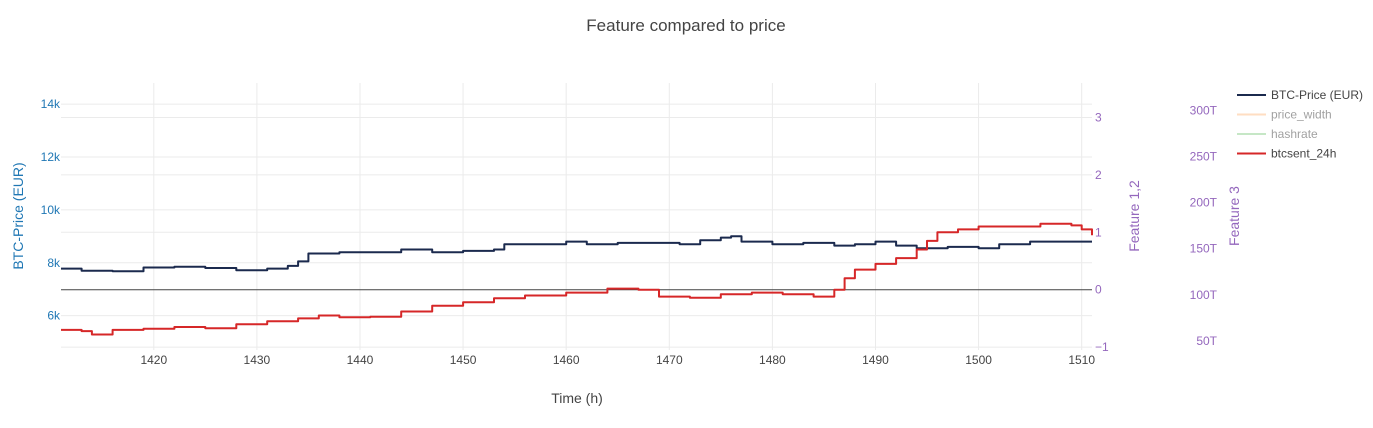 The height and width of the screenshot is (428, 1373). What do you see at coordinates (51, 104) in the screenshot?
I see `y1-tick-label: 14k` at bounding box center [51, 104].